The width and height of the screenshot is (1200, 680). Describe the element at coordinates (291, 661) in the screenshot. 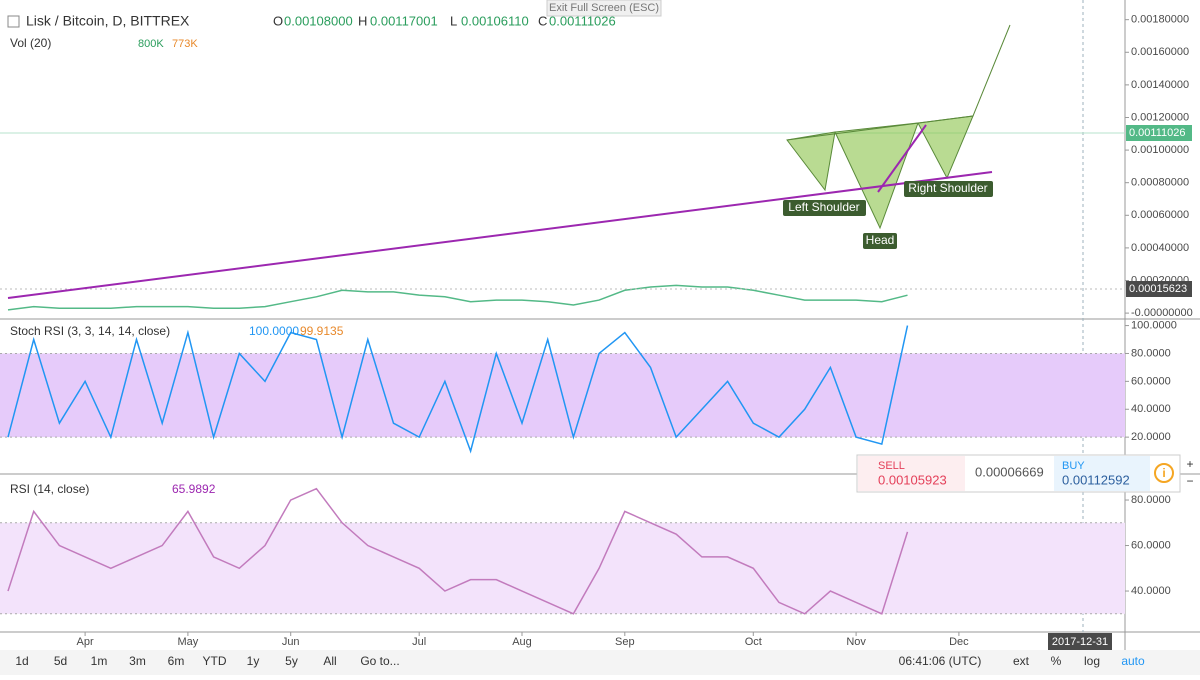

I see `range-button: 5y` at that location.